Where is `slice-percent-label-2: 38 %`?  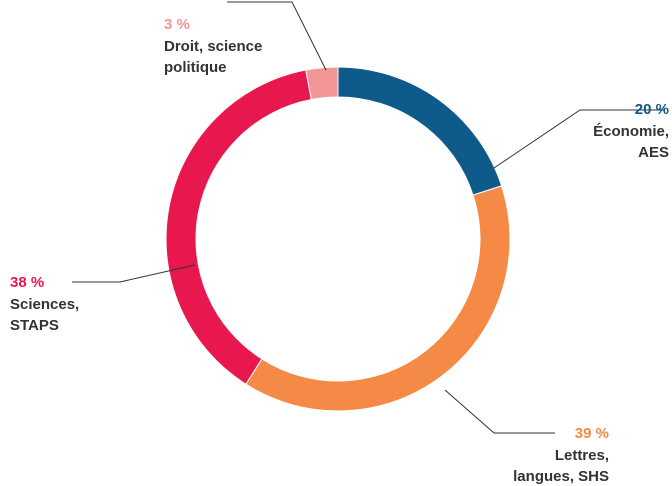
slice-percent-label-2: 38 % is located at coordinates (27, 282).